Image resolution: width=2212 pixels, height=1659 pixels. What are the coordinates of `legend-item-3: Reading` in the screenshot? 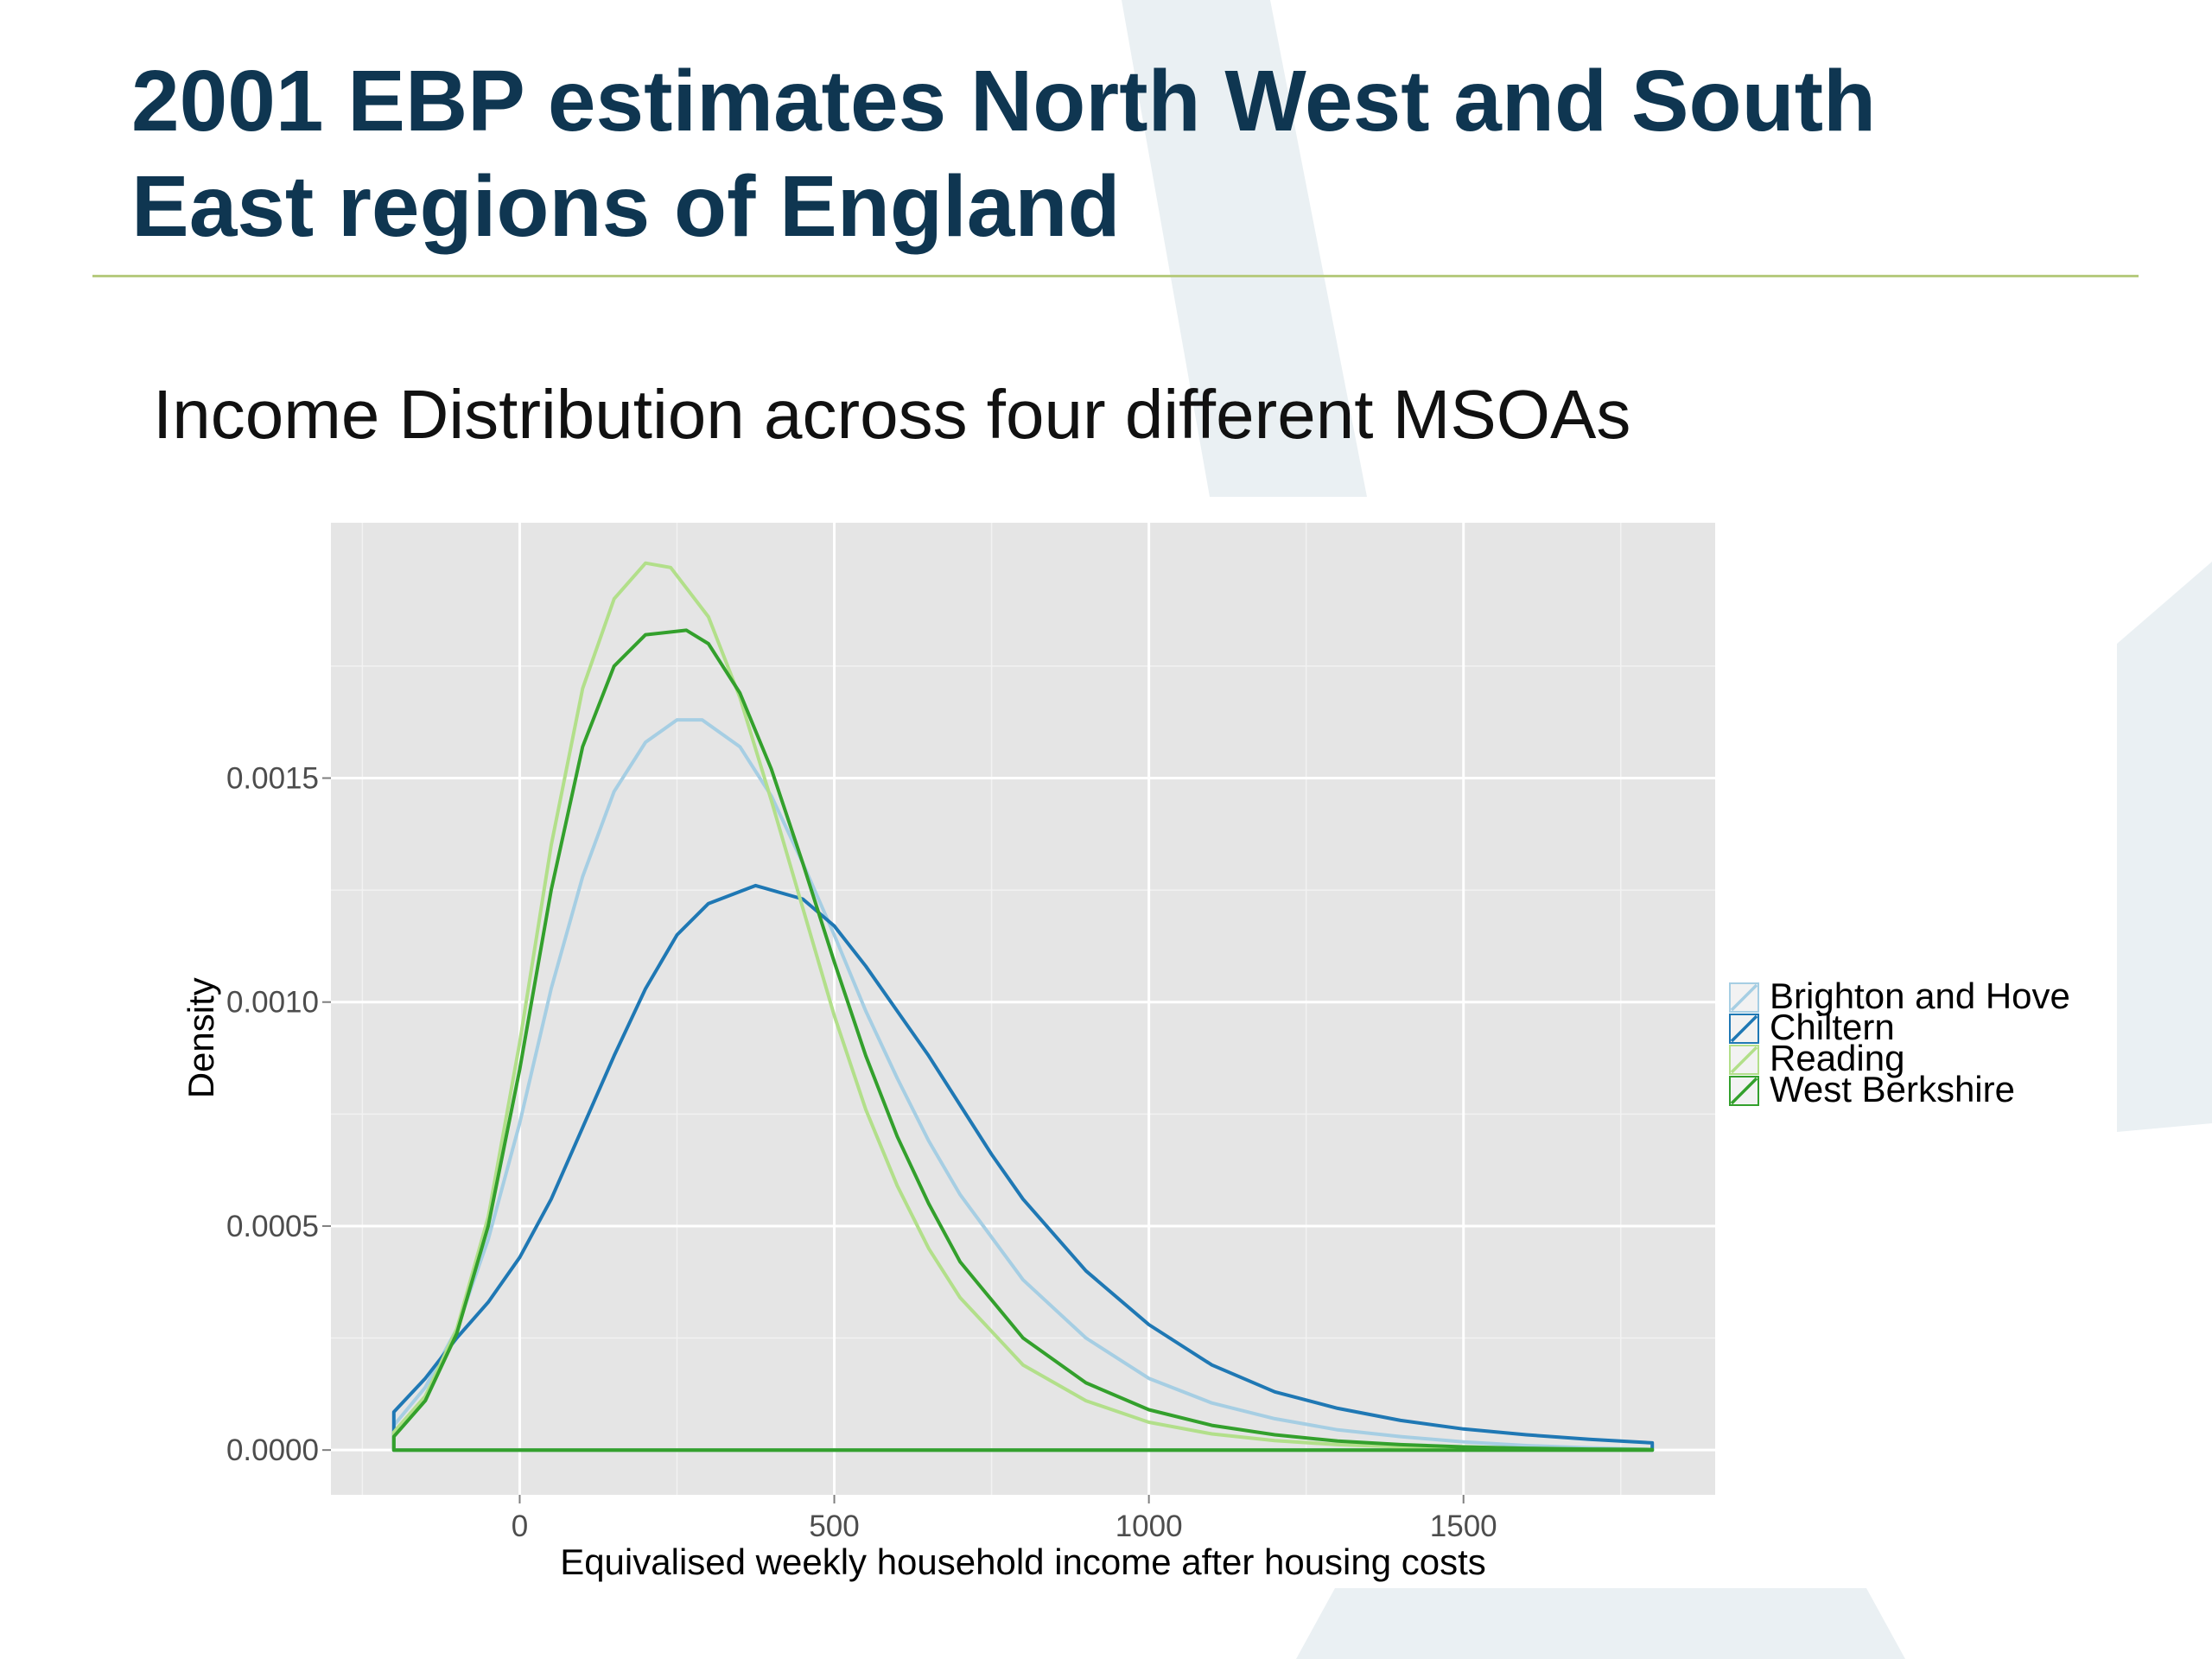 It's located at (1816, 1058).